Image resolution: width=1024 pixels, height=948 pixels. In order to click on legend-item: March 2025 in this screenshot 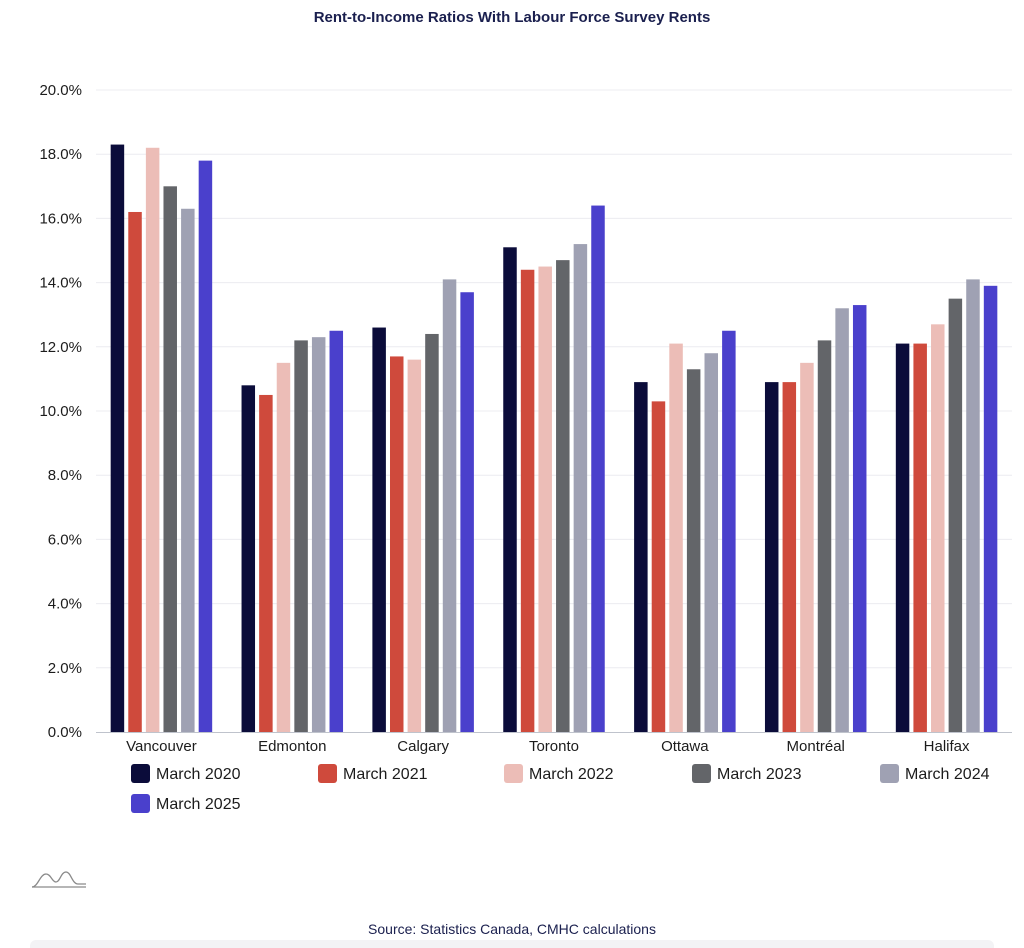, I will do `click(186, 803)`.